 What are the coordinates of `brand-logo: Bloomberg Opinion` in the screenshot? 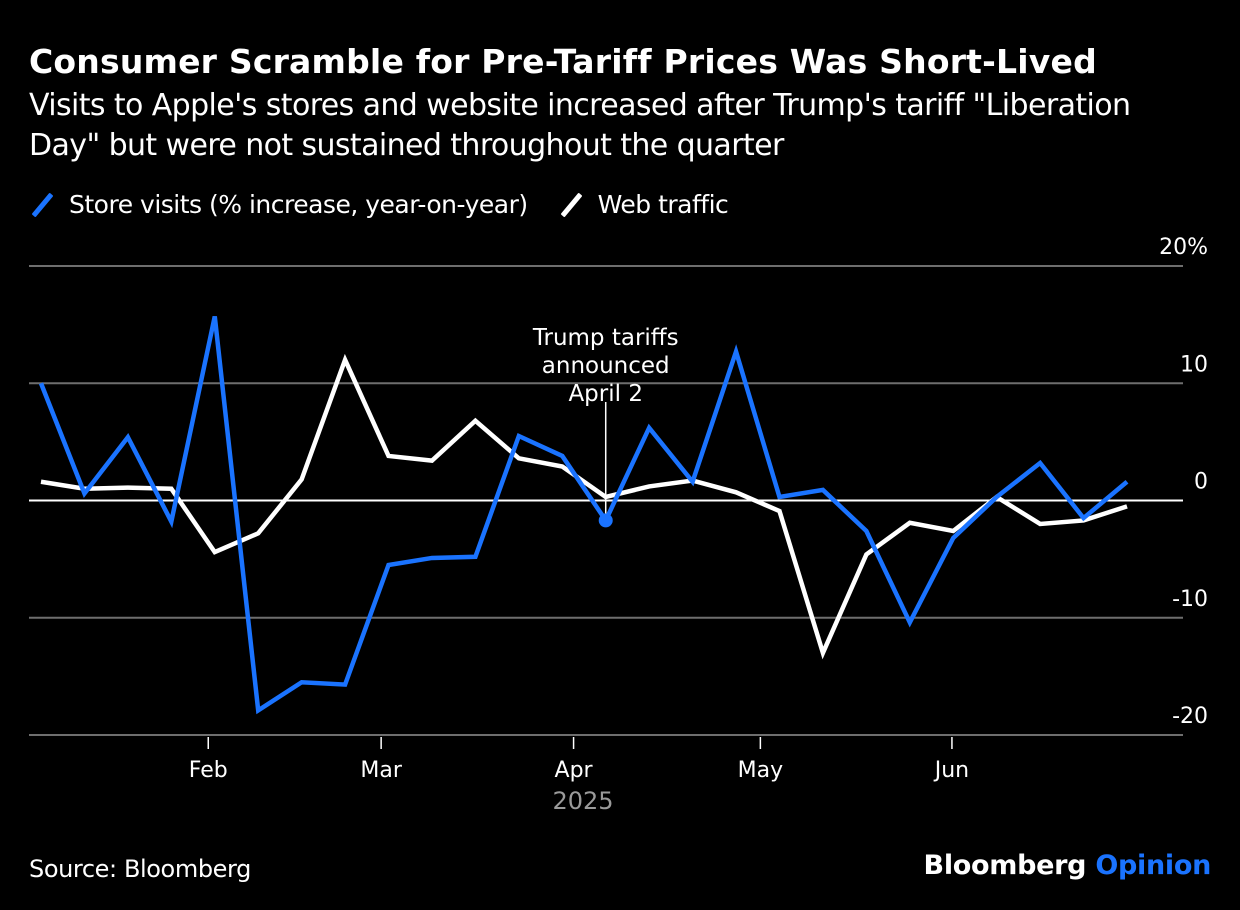 It's located at (1067, 865).